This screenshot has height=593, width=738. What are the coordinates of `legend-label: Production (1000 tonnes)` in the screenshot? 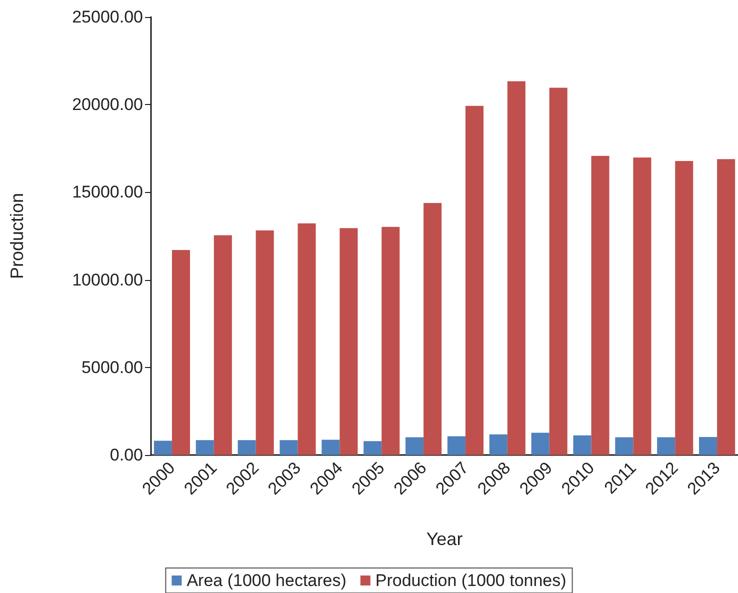 It's located at (470, 580).